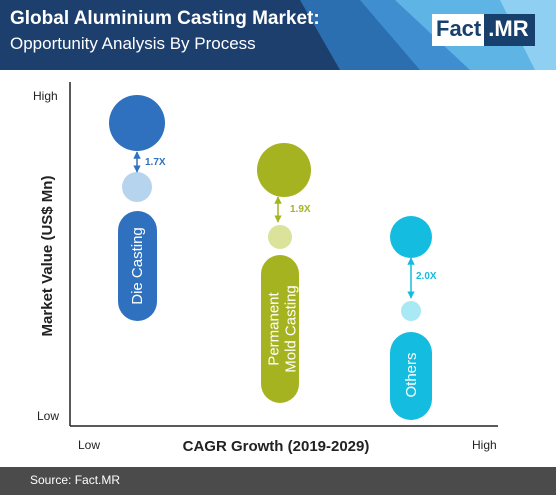 This screenshot has width=556, height=495. Describe the element at coordinates (137, 187) in the screenshot. I see `bubble-2019-die-casting` at that location.